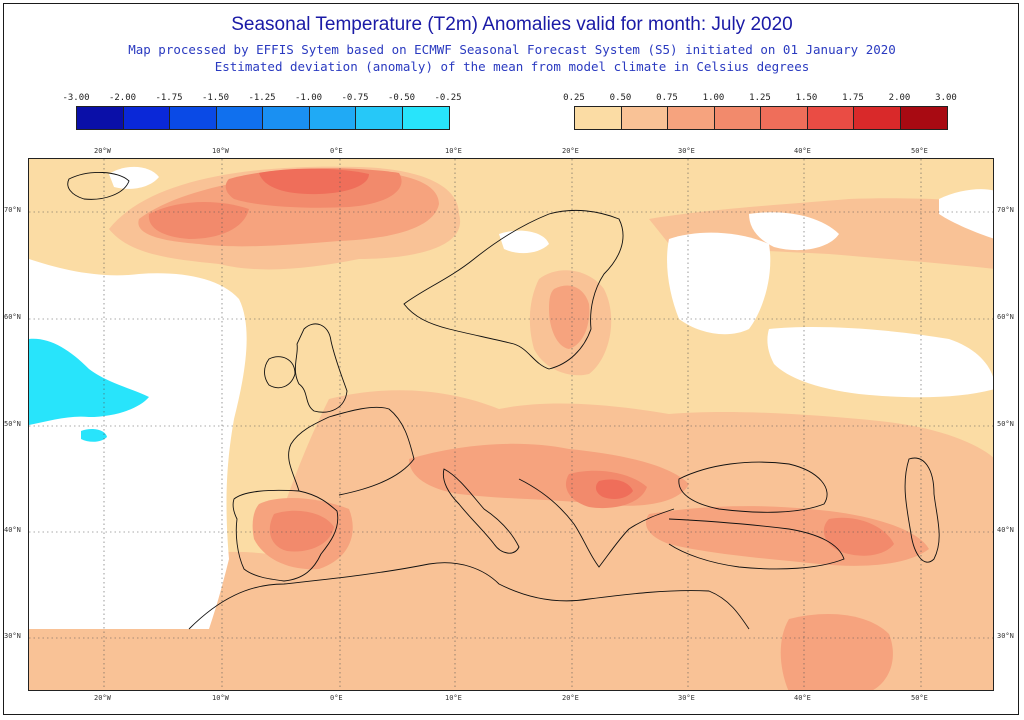 The image size is (1024, 720). What do you see at coordinates (169, 98) in the screenshot?
I see `legend-tick-label: -1.75` at bounding box center [169, 98].